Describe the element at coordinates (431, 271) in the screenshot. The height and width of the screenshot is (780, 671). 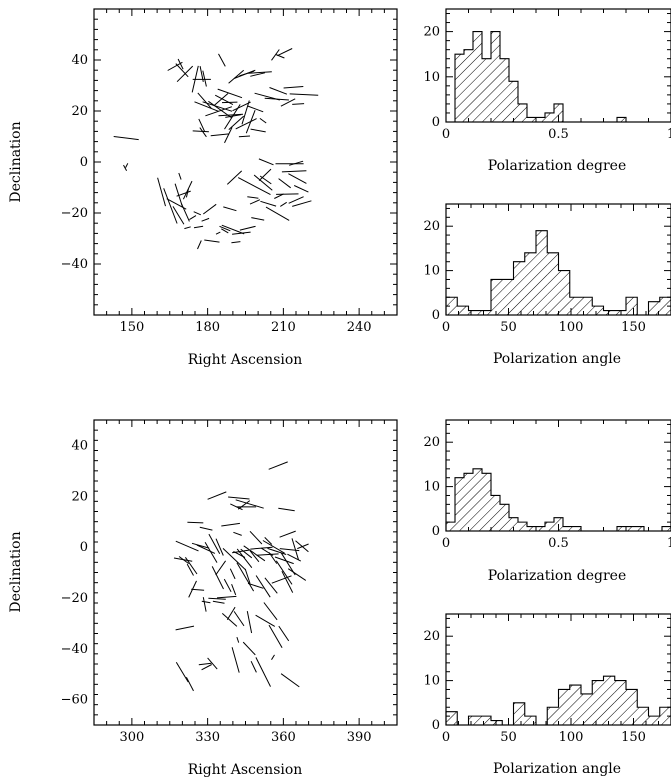
I see `y-tick-label: 10` at that location.